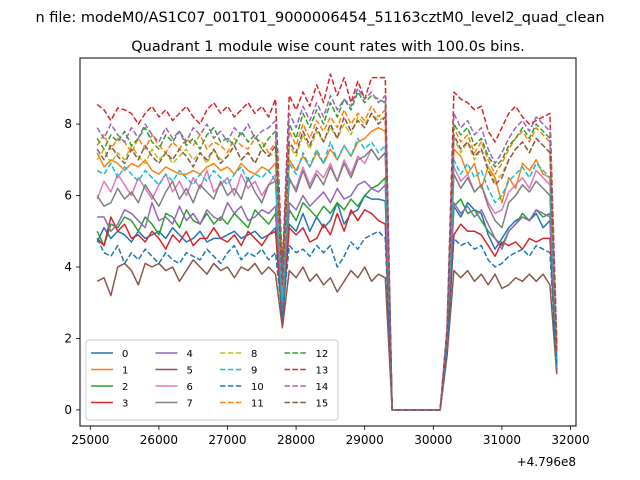 The height and width of the screenshot is (480, 640). What do you see at coordinates (322, 387) in the screenshot?
I see `legend-label-14: 14` at bounding box center [322, 387].